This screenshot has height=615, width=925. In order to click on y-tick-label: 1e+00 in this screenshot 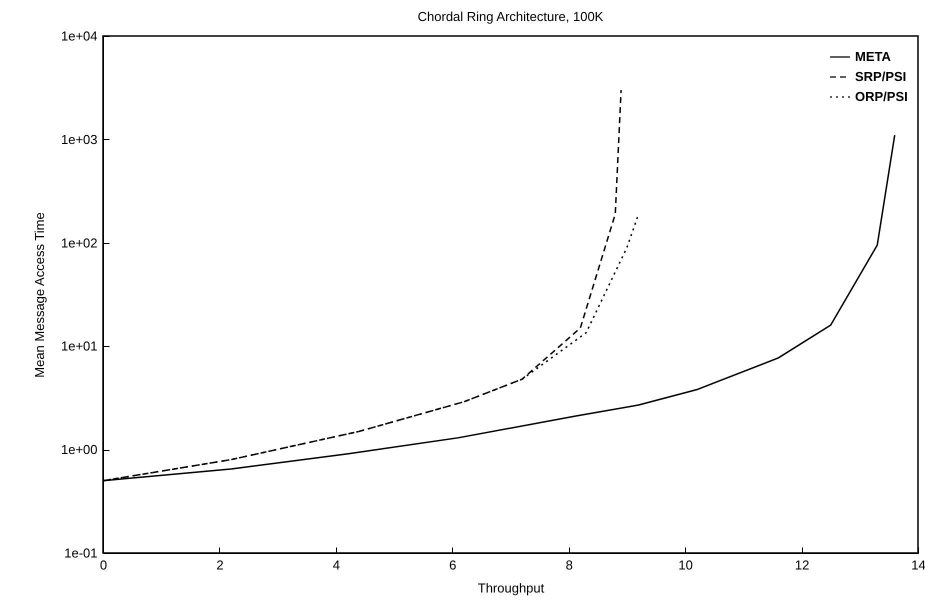, I will do `click(79, 450)`.